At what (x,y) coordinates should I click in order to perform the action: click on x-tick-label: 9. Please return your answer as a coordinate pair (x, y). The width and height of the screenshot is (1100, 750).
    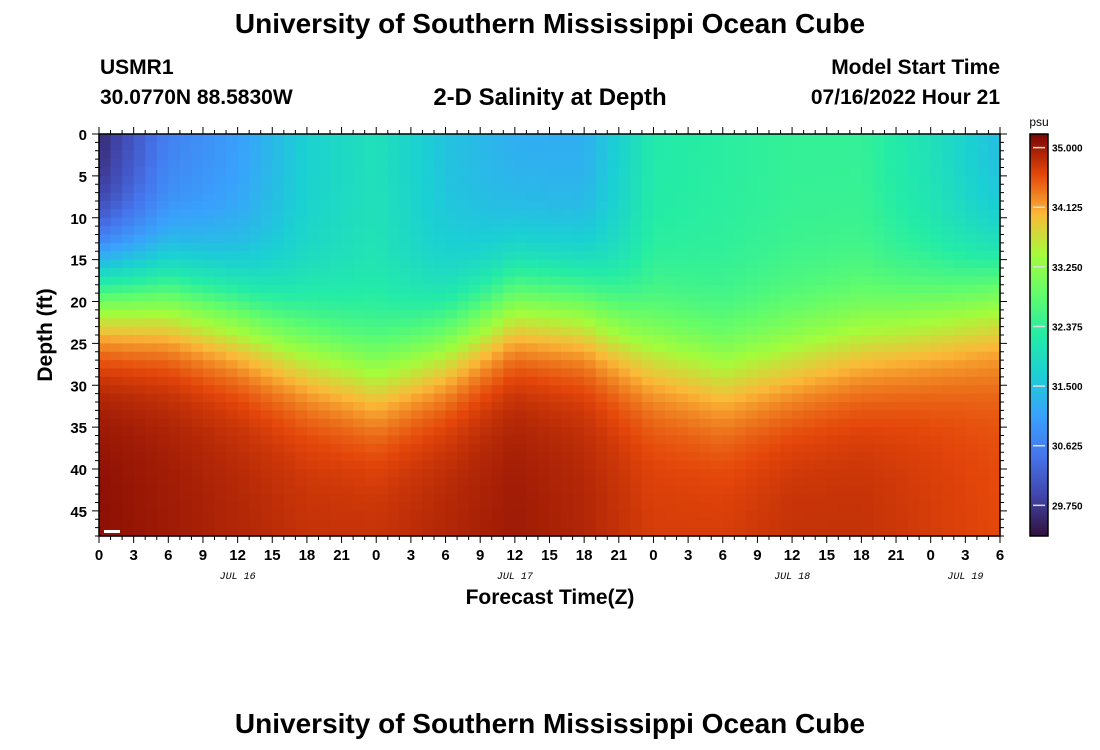
    Looking at the image, I should click on (480, 555).